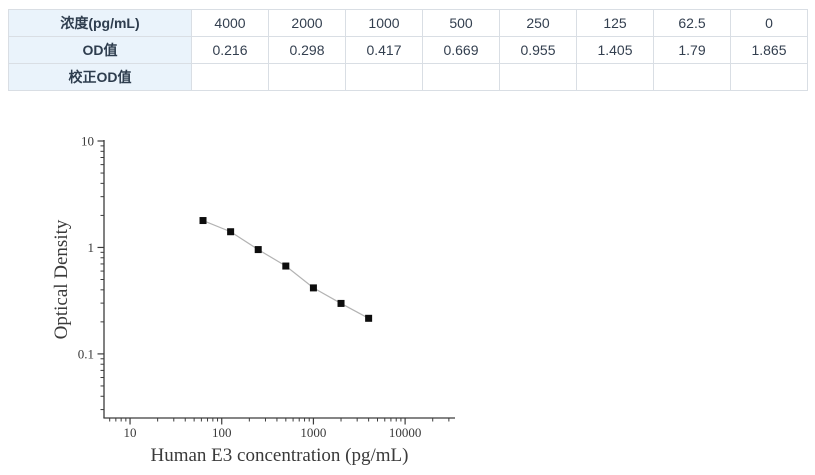 This screenshot has width=815, height=475. What do you see at coordinates (100, 77) in the screenshot?
I see `row-header-corrected-od: 校正OD值` at bounding box center [100, 77].